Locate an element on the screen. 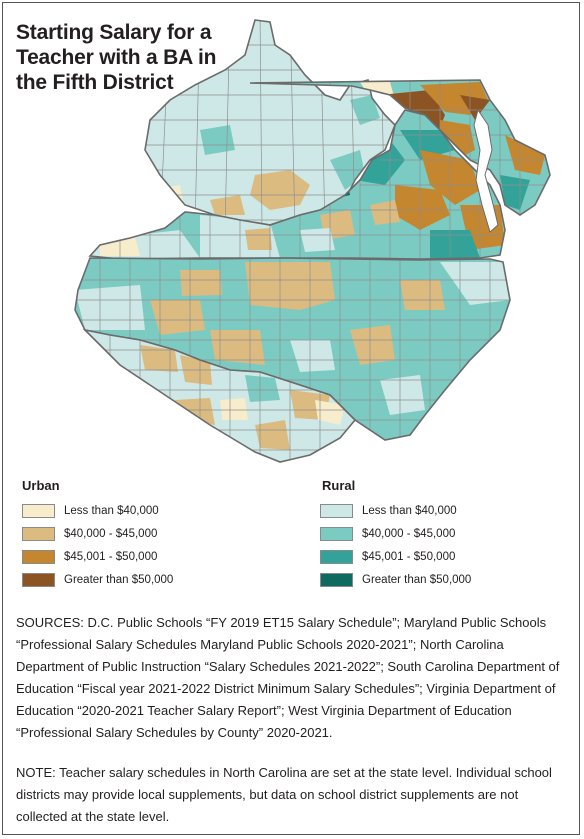  state-south-carolina is located at coordinates (219, 395).